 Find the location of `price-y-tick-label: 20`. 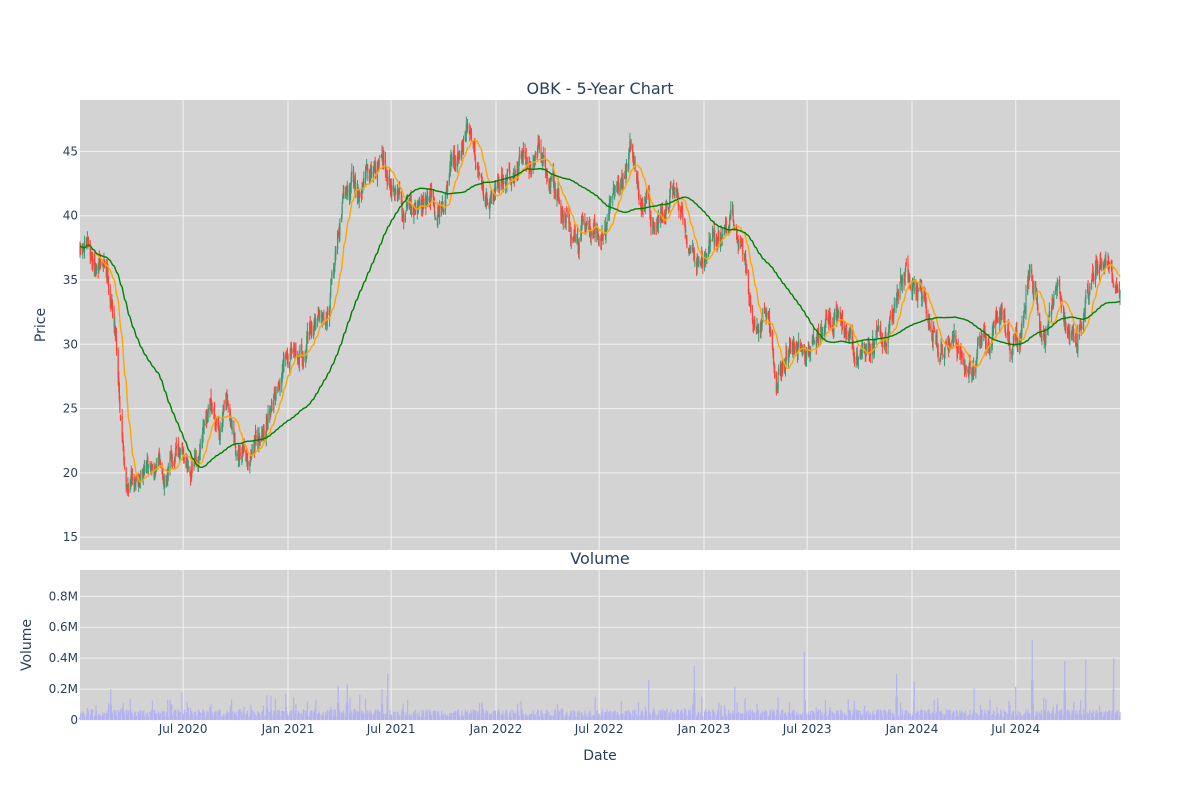

price-y-tick-label: 20 is located at coordinates (70, 473).